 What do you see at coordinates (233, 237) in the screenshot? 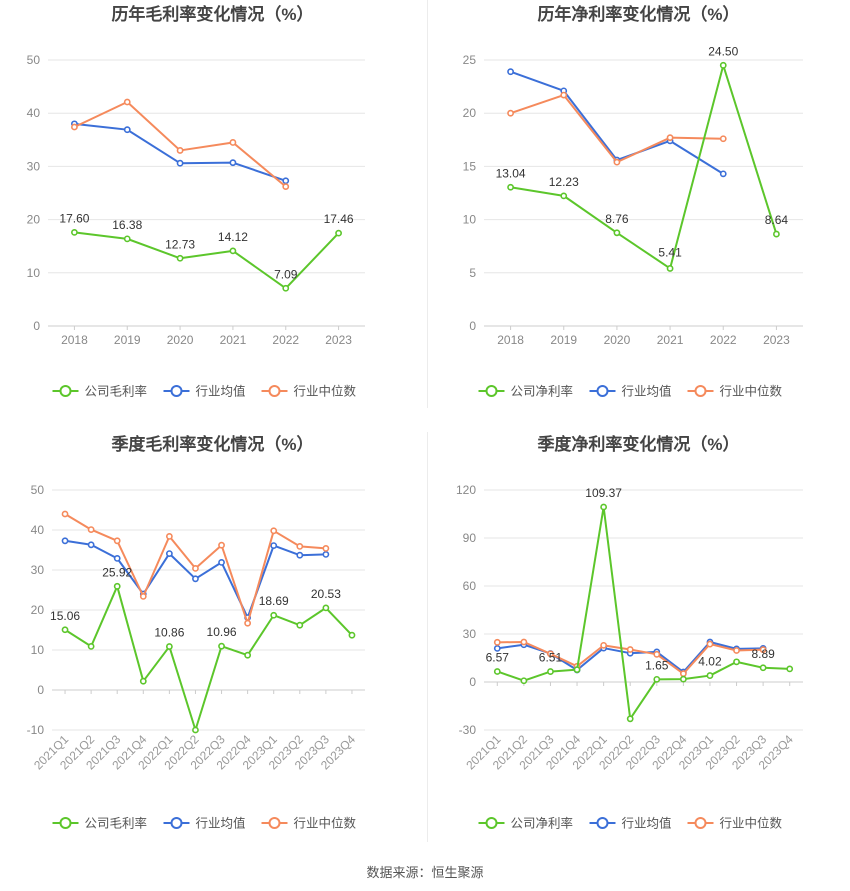
I see `data-label: 14.12` at bounding box center [233, 237].